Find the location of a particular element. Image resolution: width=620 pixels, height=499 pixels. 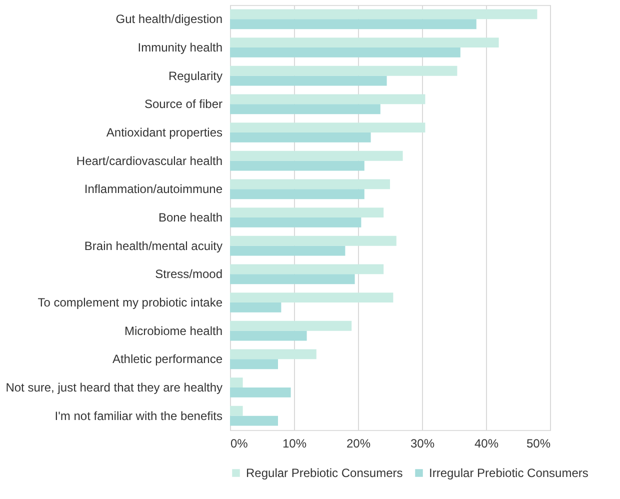

y-tick-label: Regularity is located at coordinates (195, 75).